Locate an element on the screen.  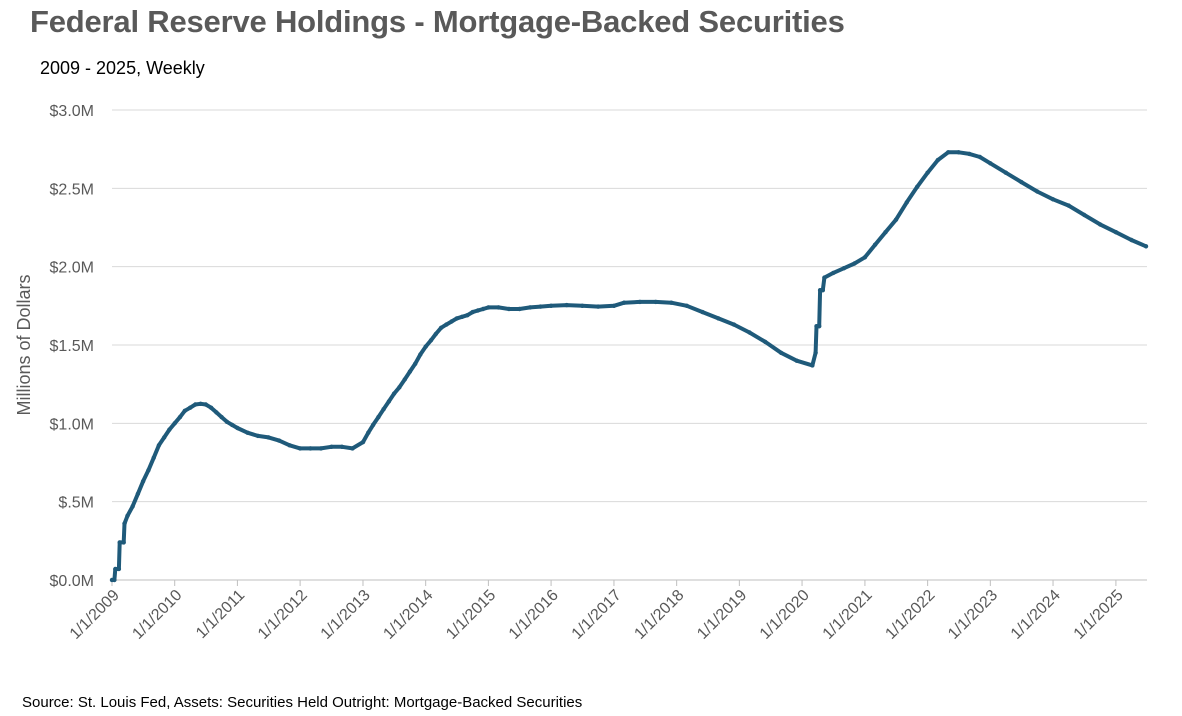
x-tick-label: 1/1/2009 is located at coordinates (95, 615).